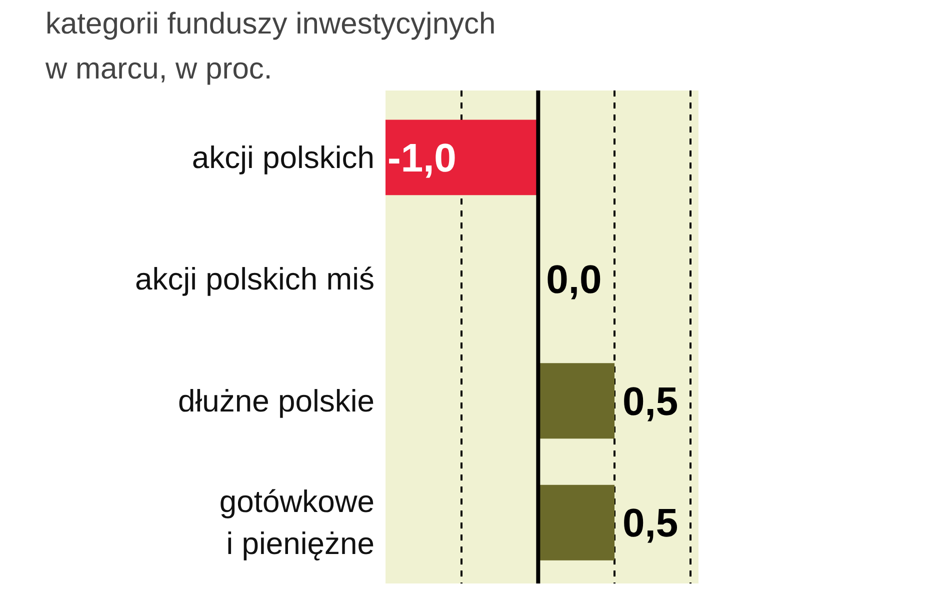  Describe the element at coordinates (283, 157) in the screenshot. I see `y-tick-label: akcji polskich` at that location.